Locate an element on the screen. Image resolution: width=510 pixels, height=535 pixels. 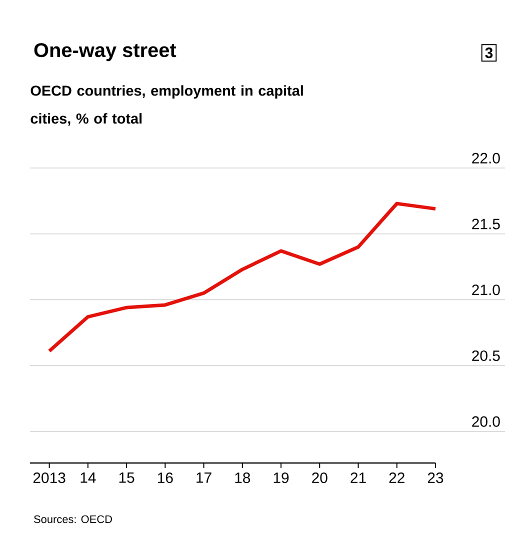
x-tick-label: 15 is located at coordinates (126, 477).